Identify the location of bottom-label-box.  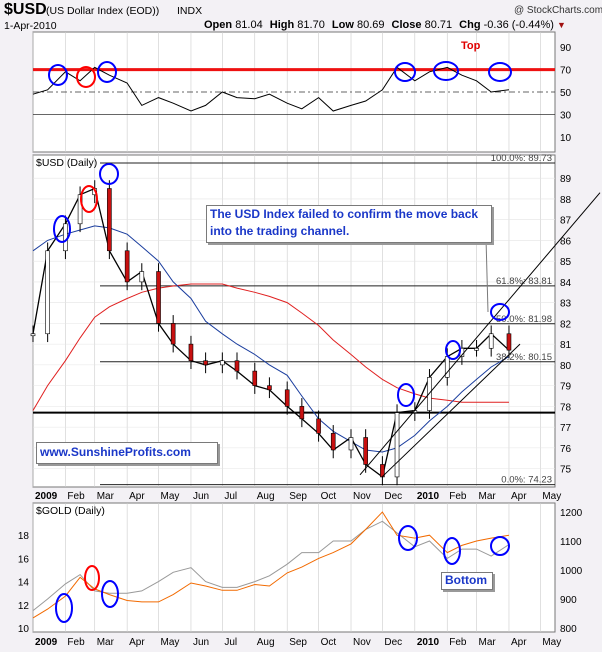
(467, 581).